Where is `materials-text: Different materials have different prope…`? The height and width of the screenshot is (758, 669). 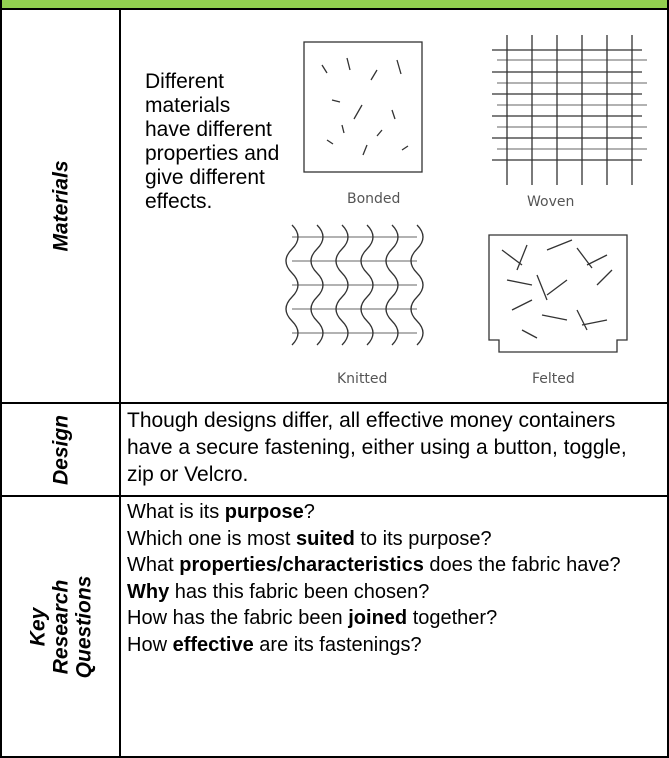
materials-text: Different materials have different prope… is located at coordinates (212, 141).